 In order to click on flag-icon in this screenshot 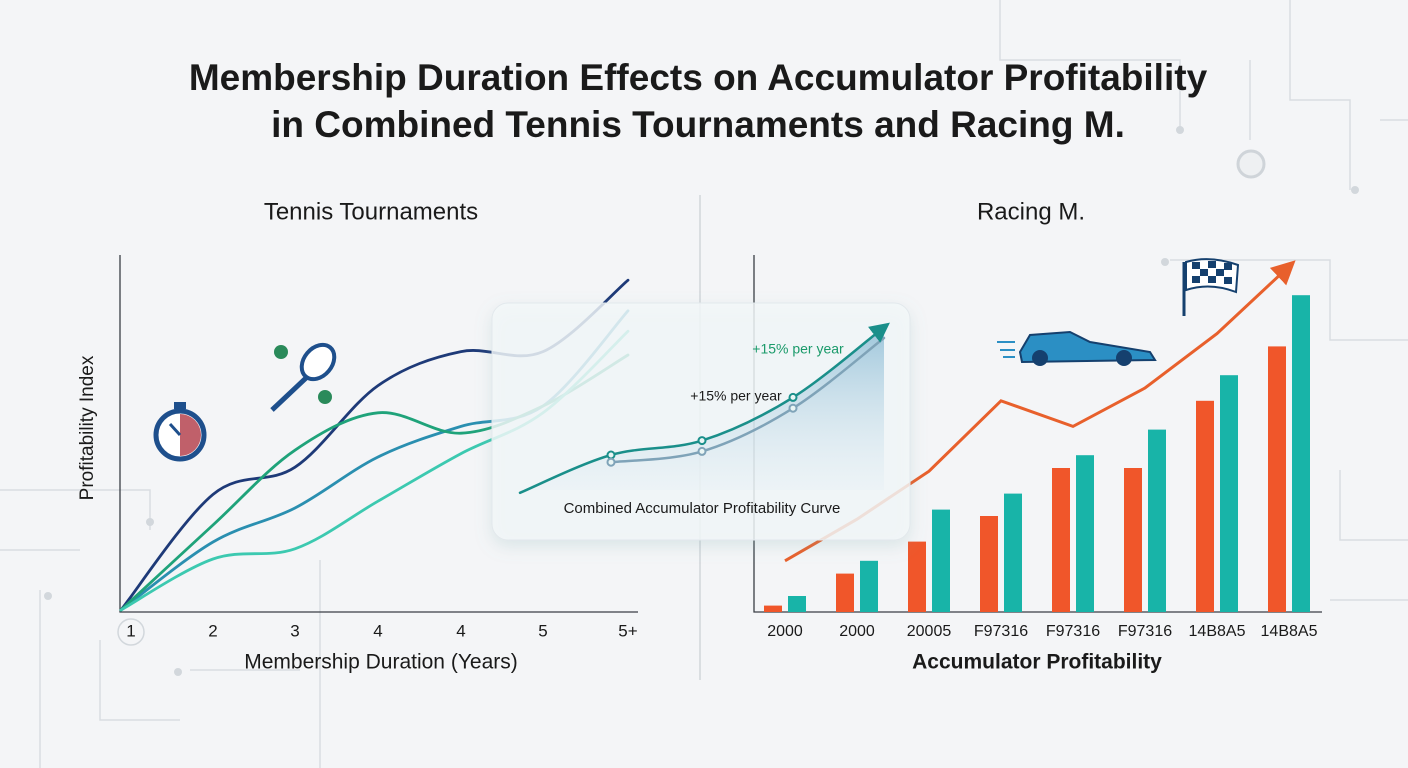, I will do `click(1211, 287)`.